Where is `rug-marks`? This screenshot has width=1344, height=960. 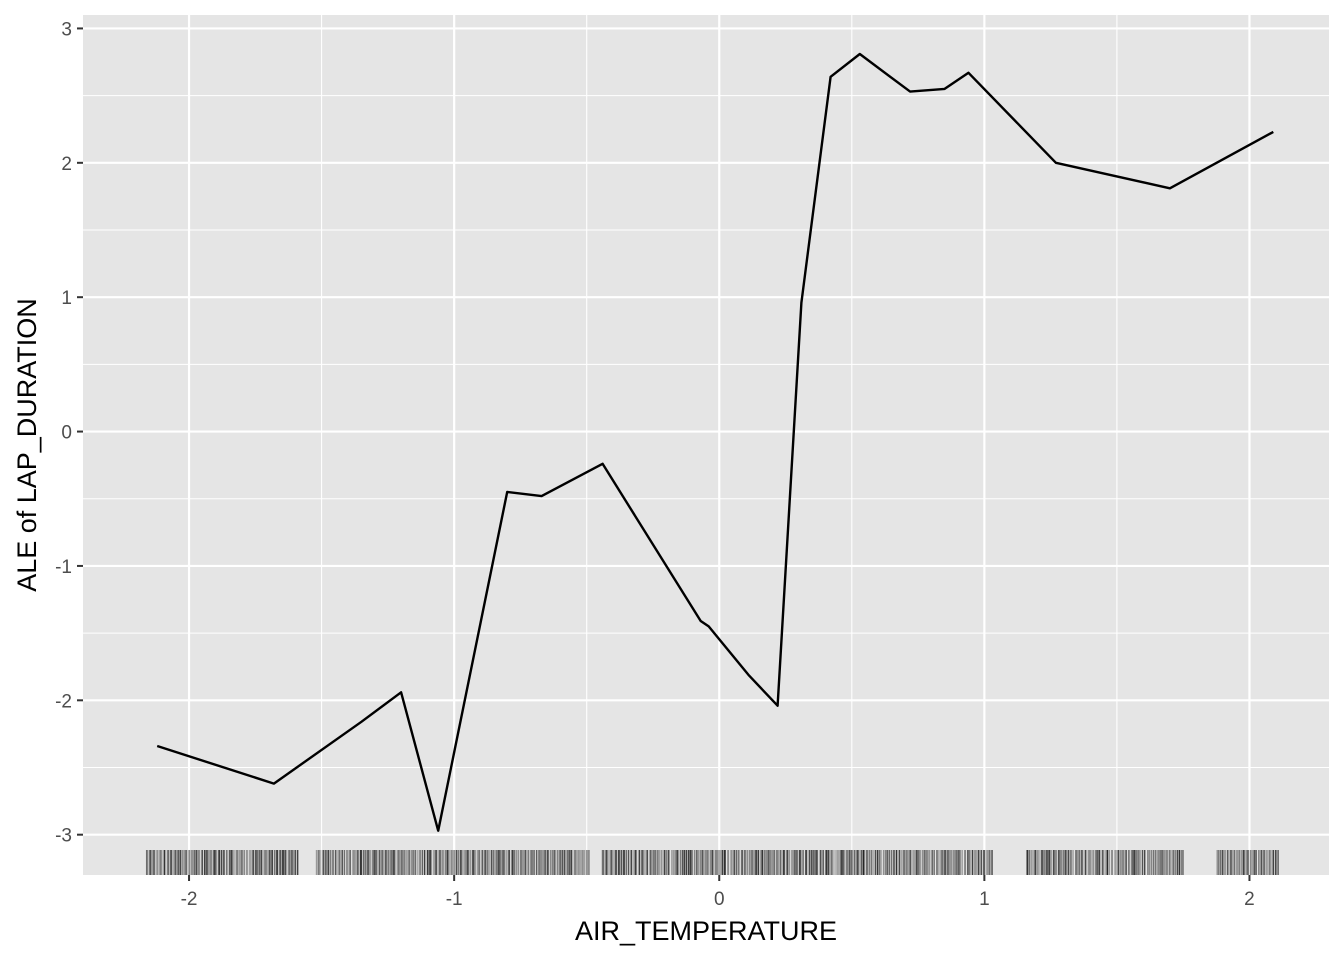 rug-marks is located at coordinates (712, 862).